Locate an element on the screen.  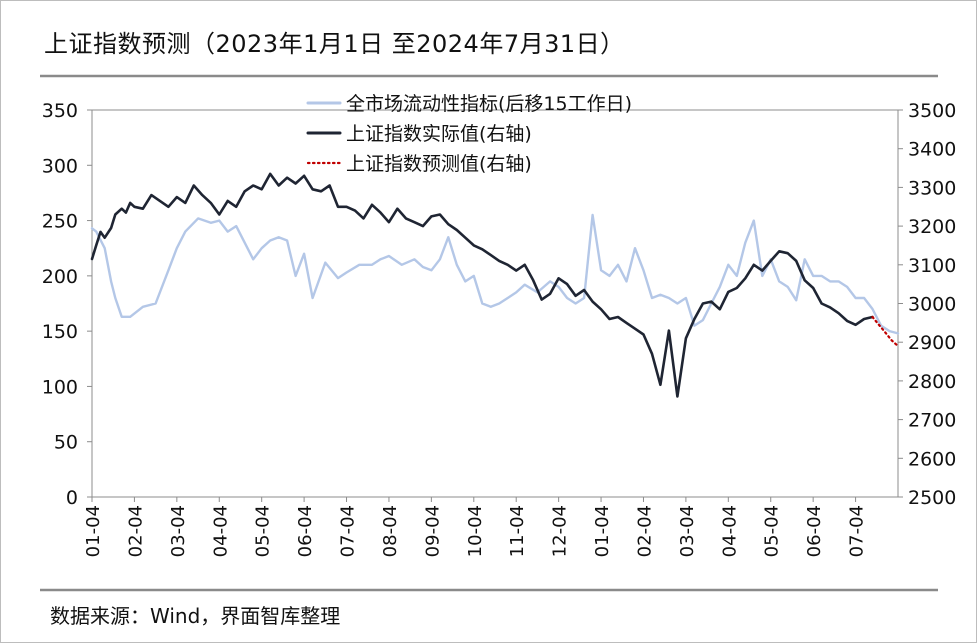
y-right-tick-label: 2600 is located at coordinates (932, 459).